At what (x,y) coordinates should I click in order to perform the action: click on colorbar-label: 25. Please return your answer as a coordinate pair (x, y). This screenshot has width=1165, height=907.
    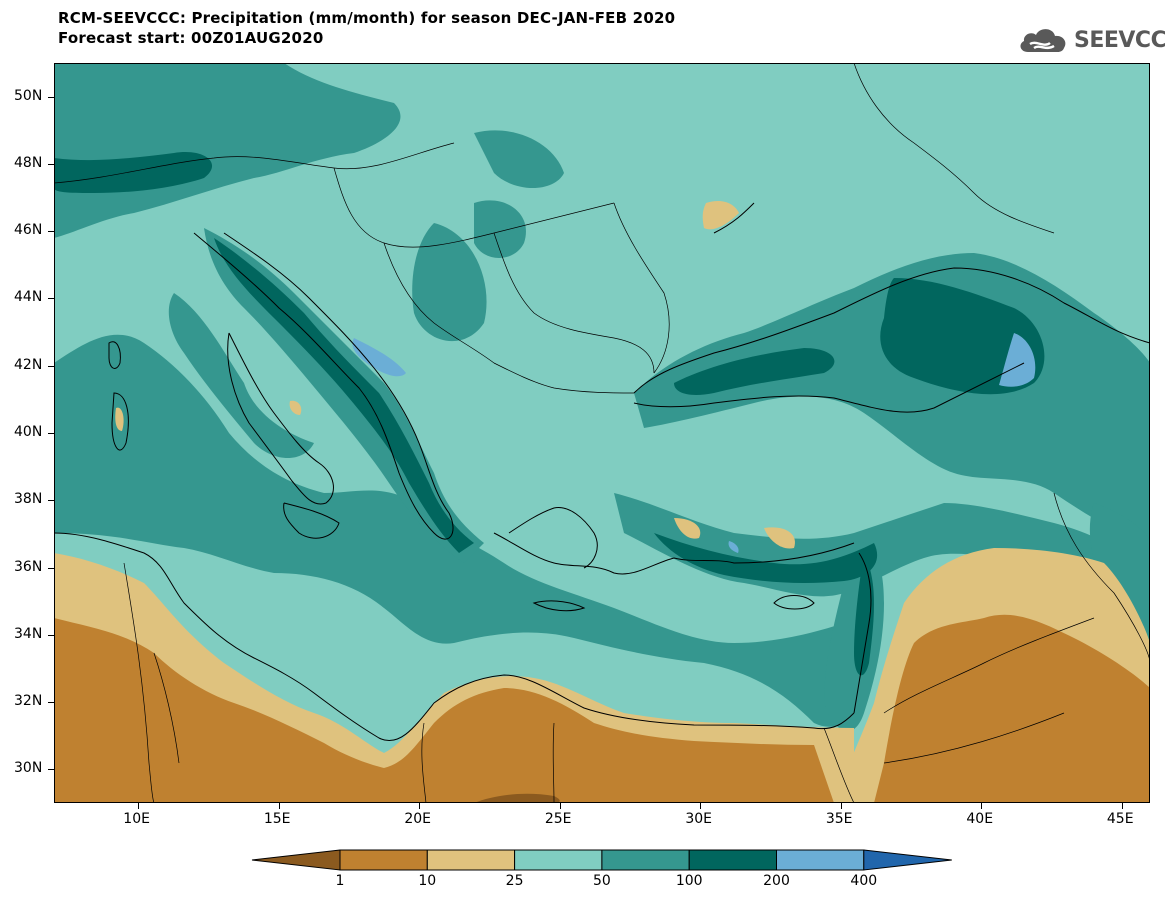
    Looking at the image, I should click on (514, 881).